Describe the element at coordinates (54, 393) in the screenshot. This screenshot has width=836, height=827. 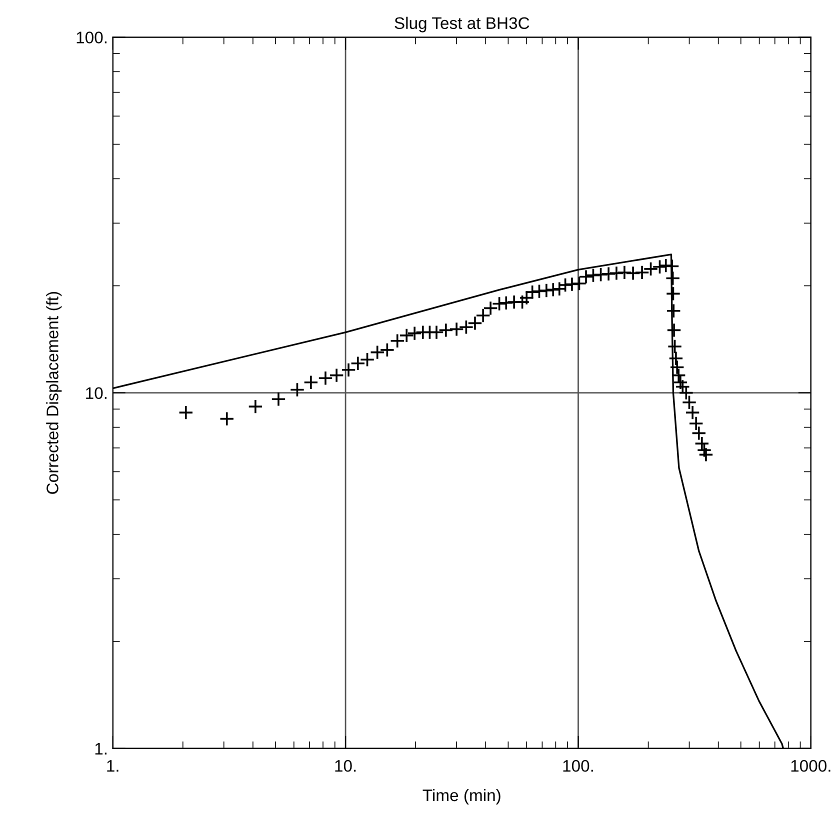
I see `y-axis-title: Corrected Displacement (ft)` at that location.